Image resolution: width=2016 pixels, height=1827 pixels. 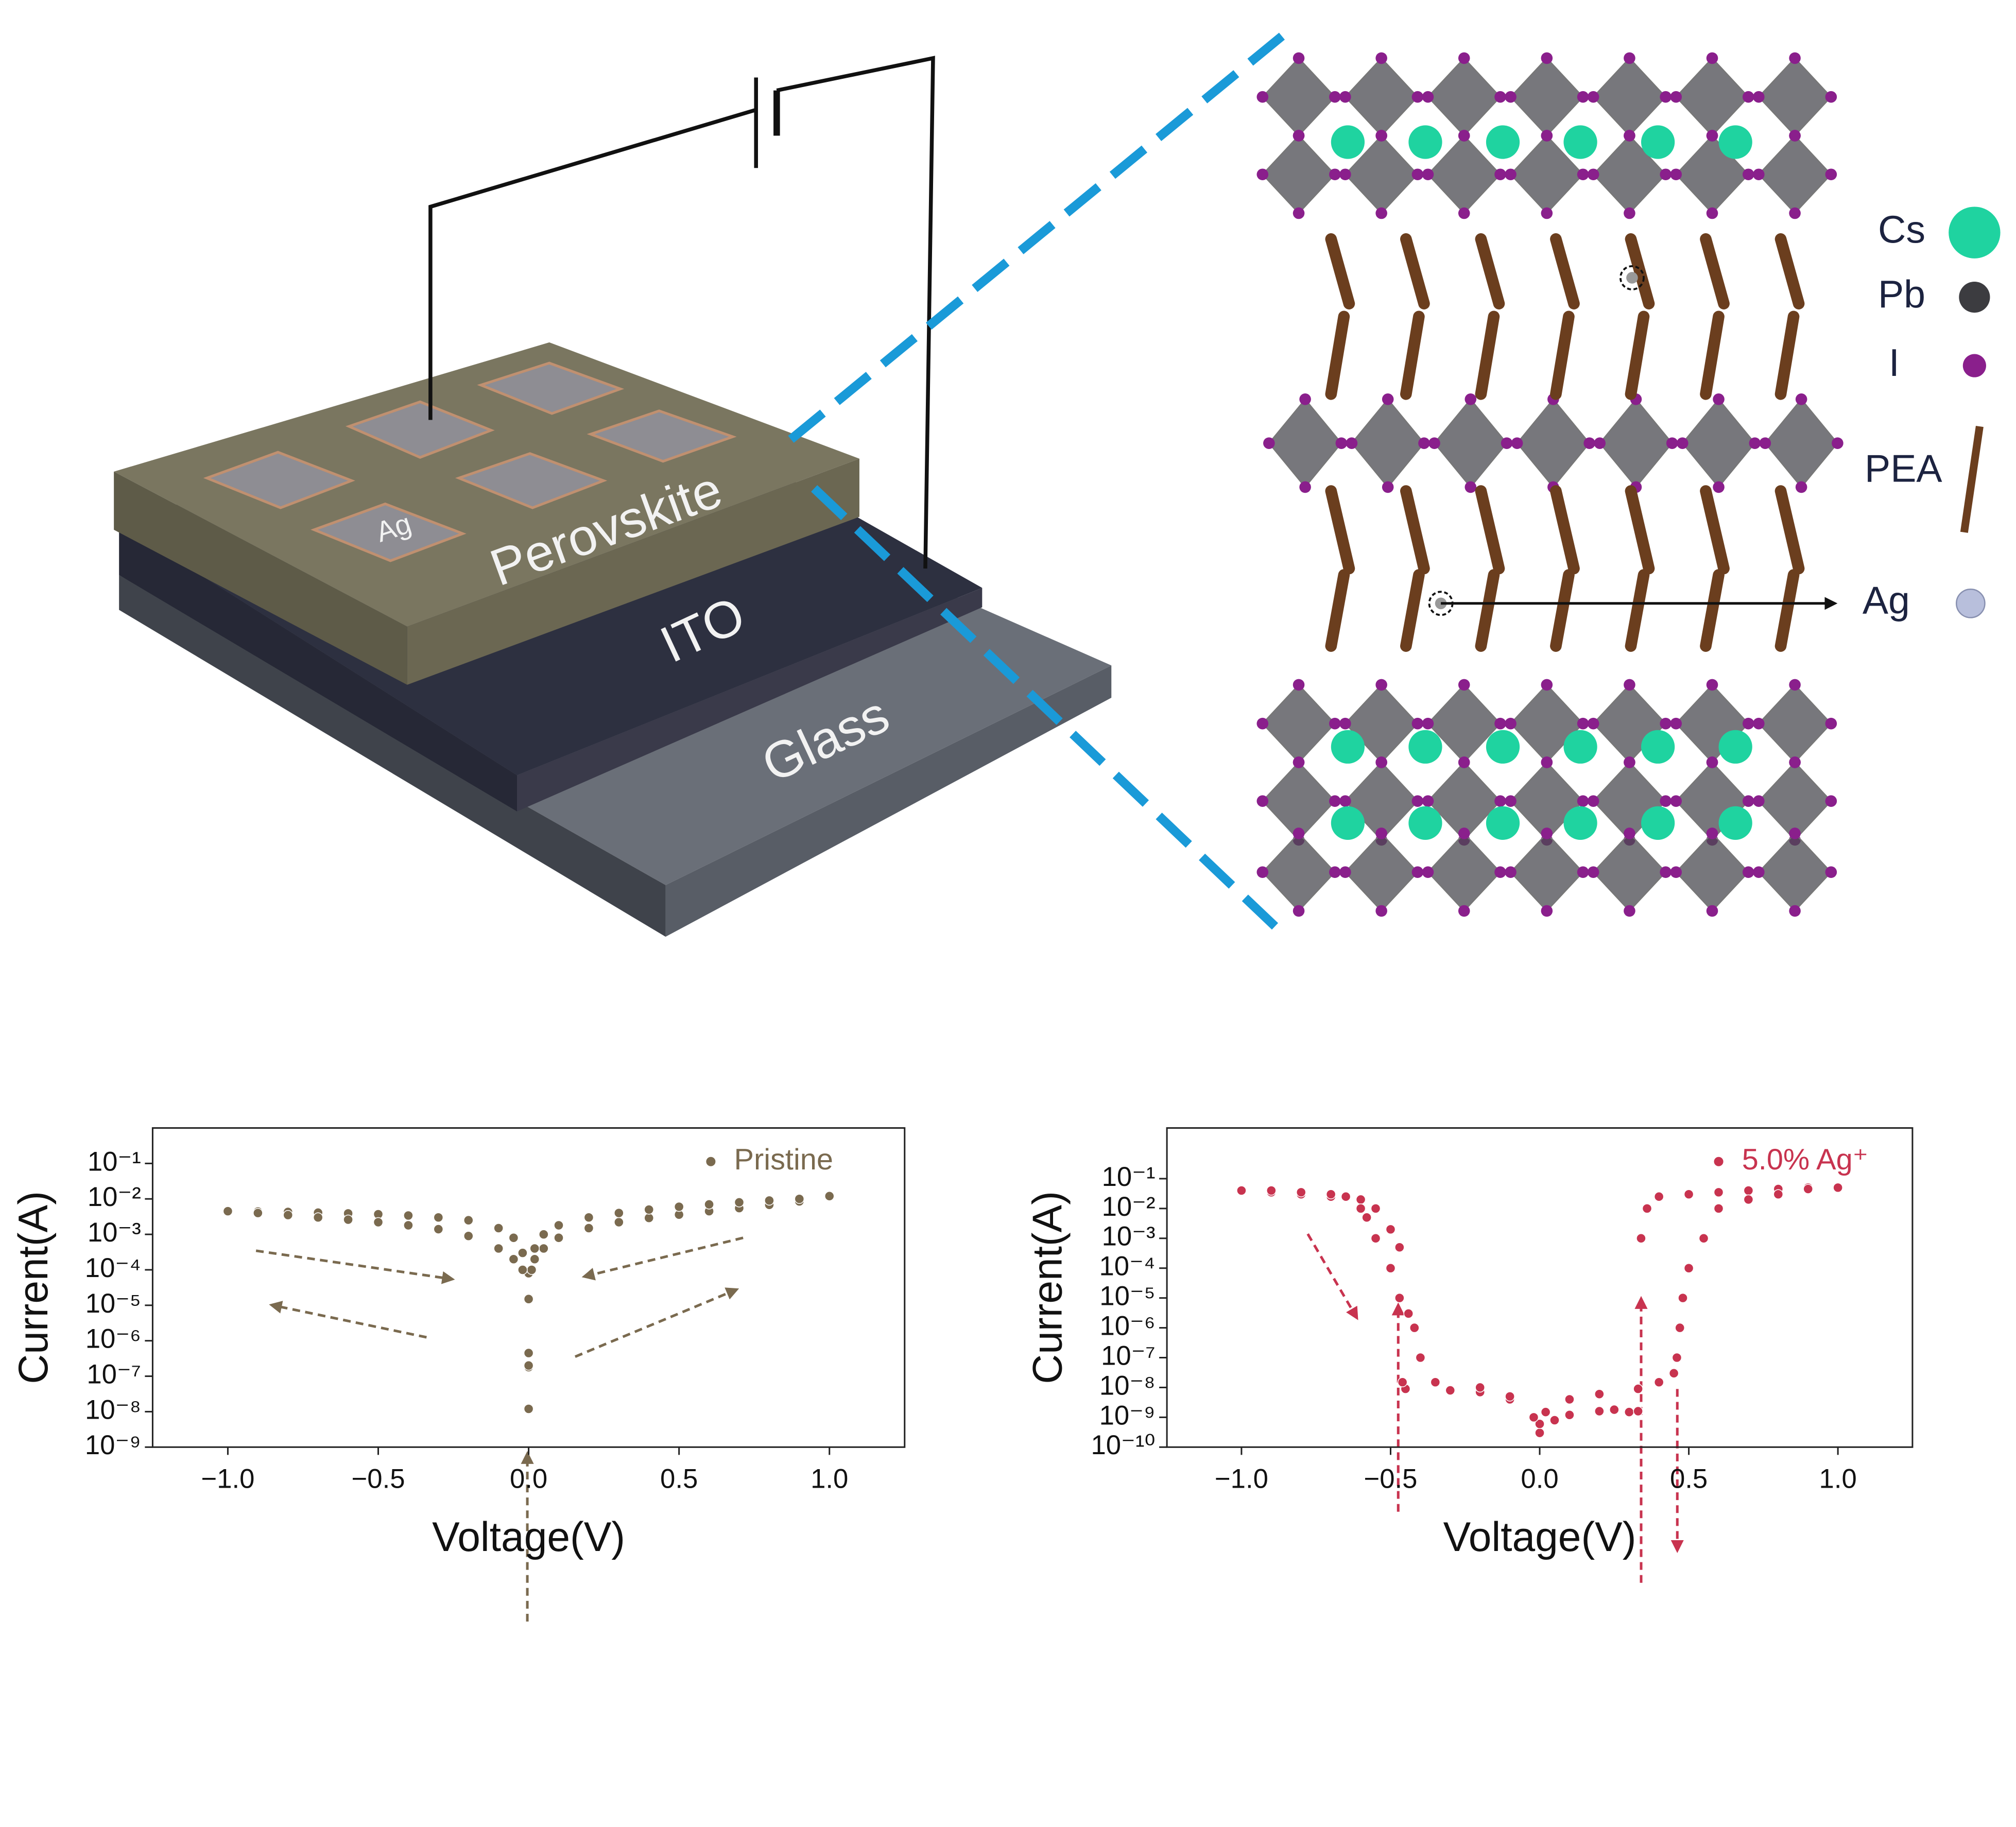 I want to click on x-axis-label: Voltage(V), so click(x=1539, y=1537).